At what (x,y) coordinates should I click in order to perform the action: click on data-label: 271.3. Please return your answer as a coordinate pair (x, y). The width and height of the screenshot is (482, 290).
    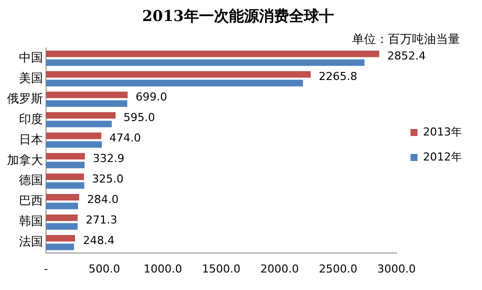
    Looking at the image, I should click on (102, 220).